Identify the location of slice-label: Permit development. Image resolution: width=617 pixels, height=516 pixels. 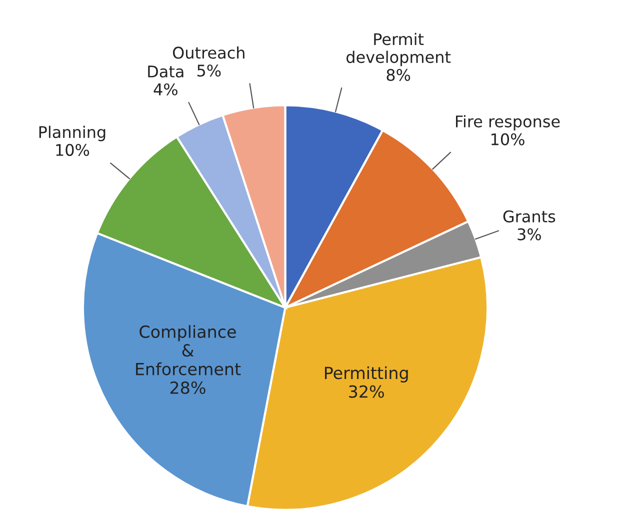
(398, 49).